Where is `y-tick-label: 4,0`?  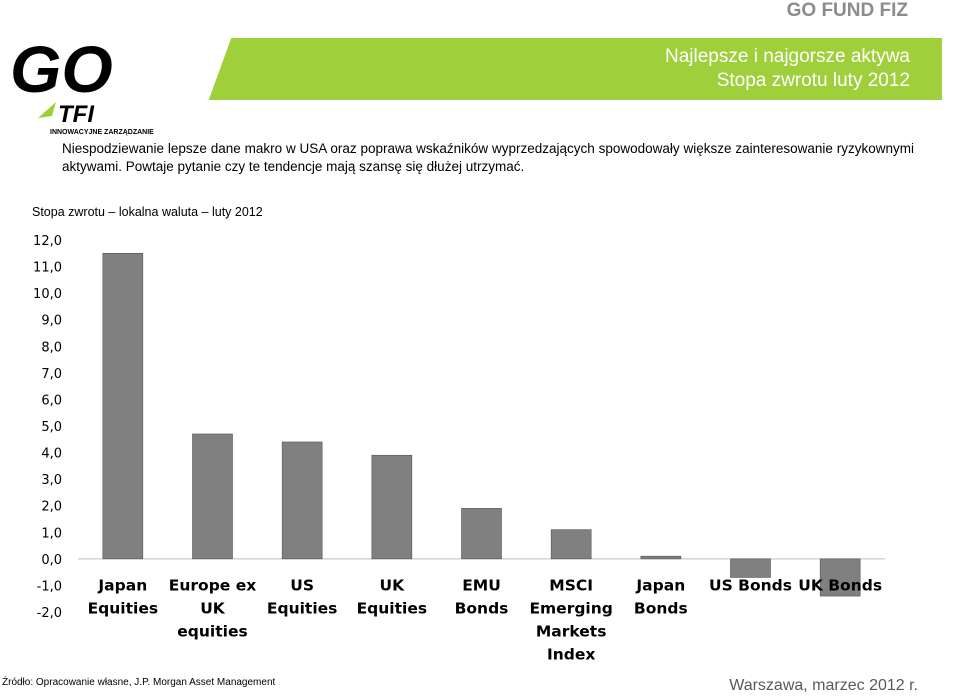
y-tick-label: 4,0 is located at coordinates (51, 454).